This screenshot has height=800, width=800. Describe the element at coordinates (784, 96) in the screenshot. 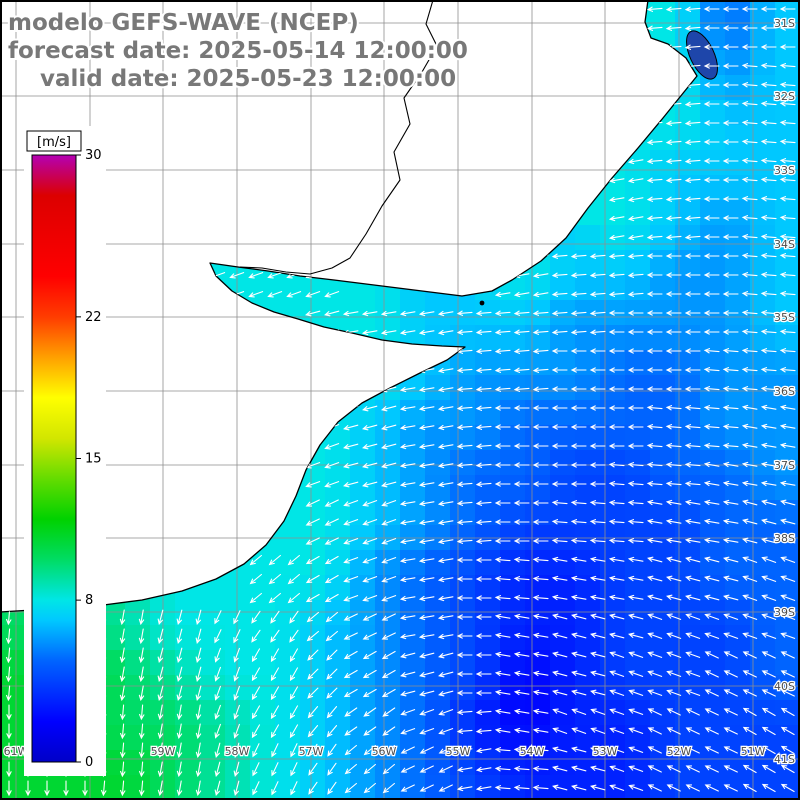

I see `latitude-label: 32S` at that location.